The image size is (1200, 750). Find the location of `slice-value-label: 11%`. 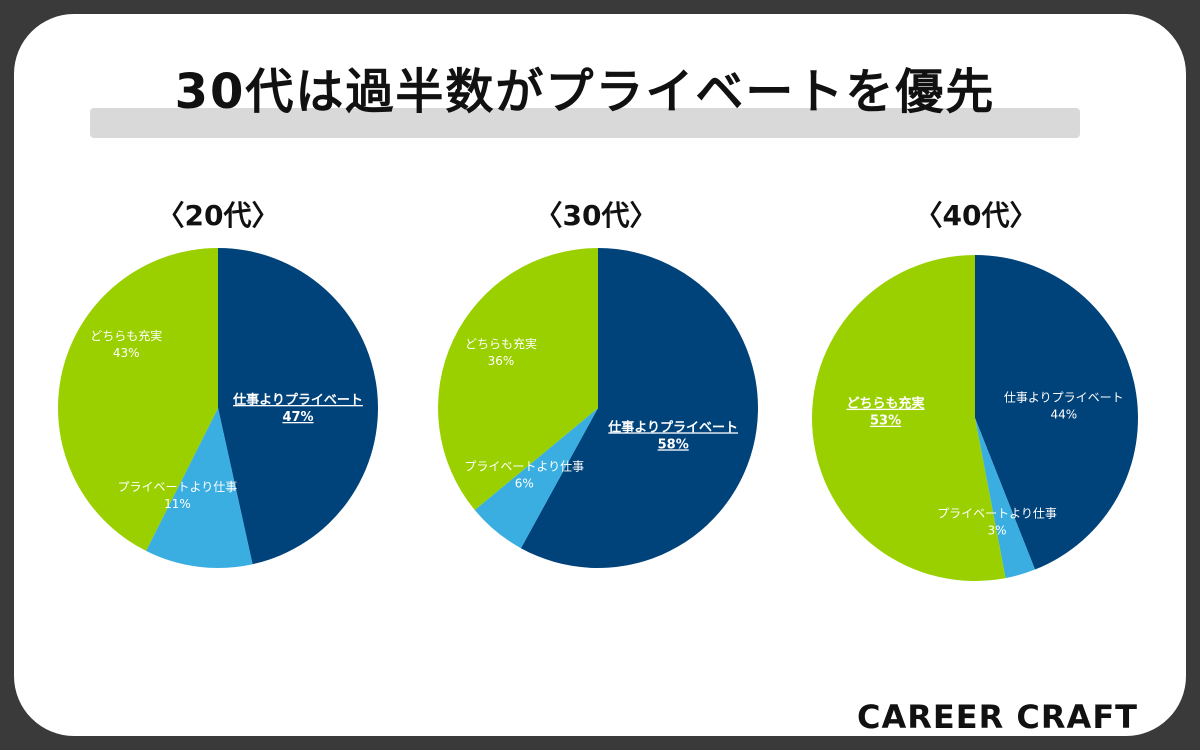

slice-value-label: 11% is located at coordinates (177, 504).